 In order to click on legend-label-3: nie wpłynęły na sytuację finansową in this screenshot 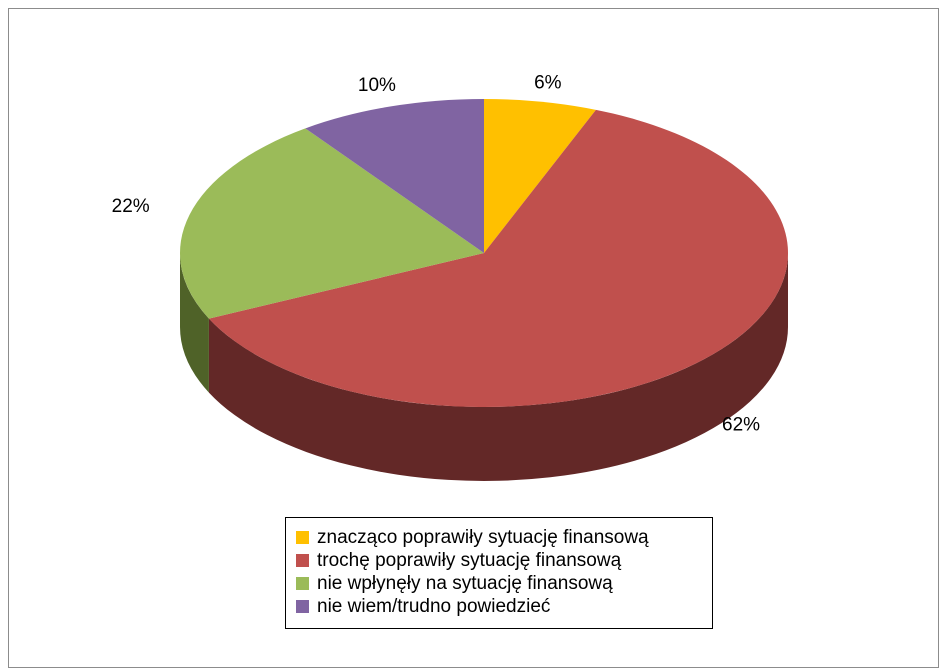, I will do `click(465, 583)`.